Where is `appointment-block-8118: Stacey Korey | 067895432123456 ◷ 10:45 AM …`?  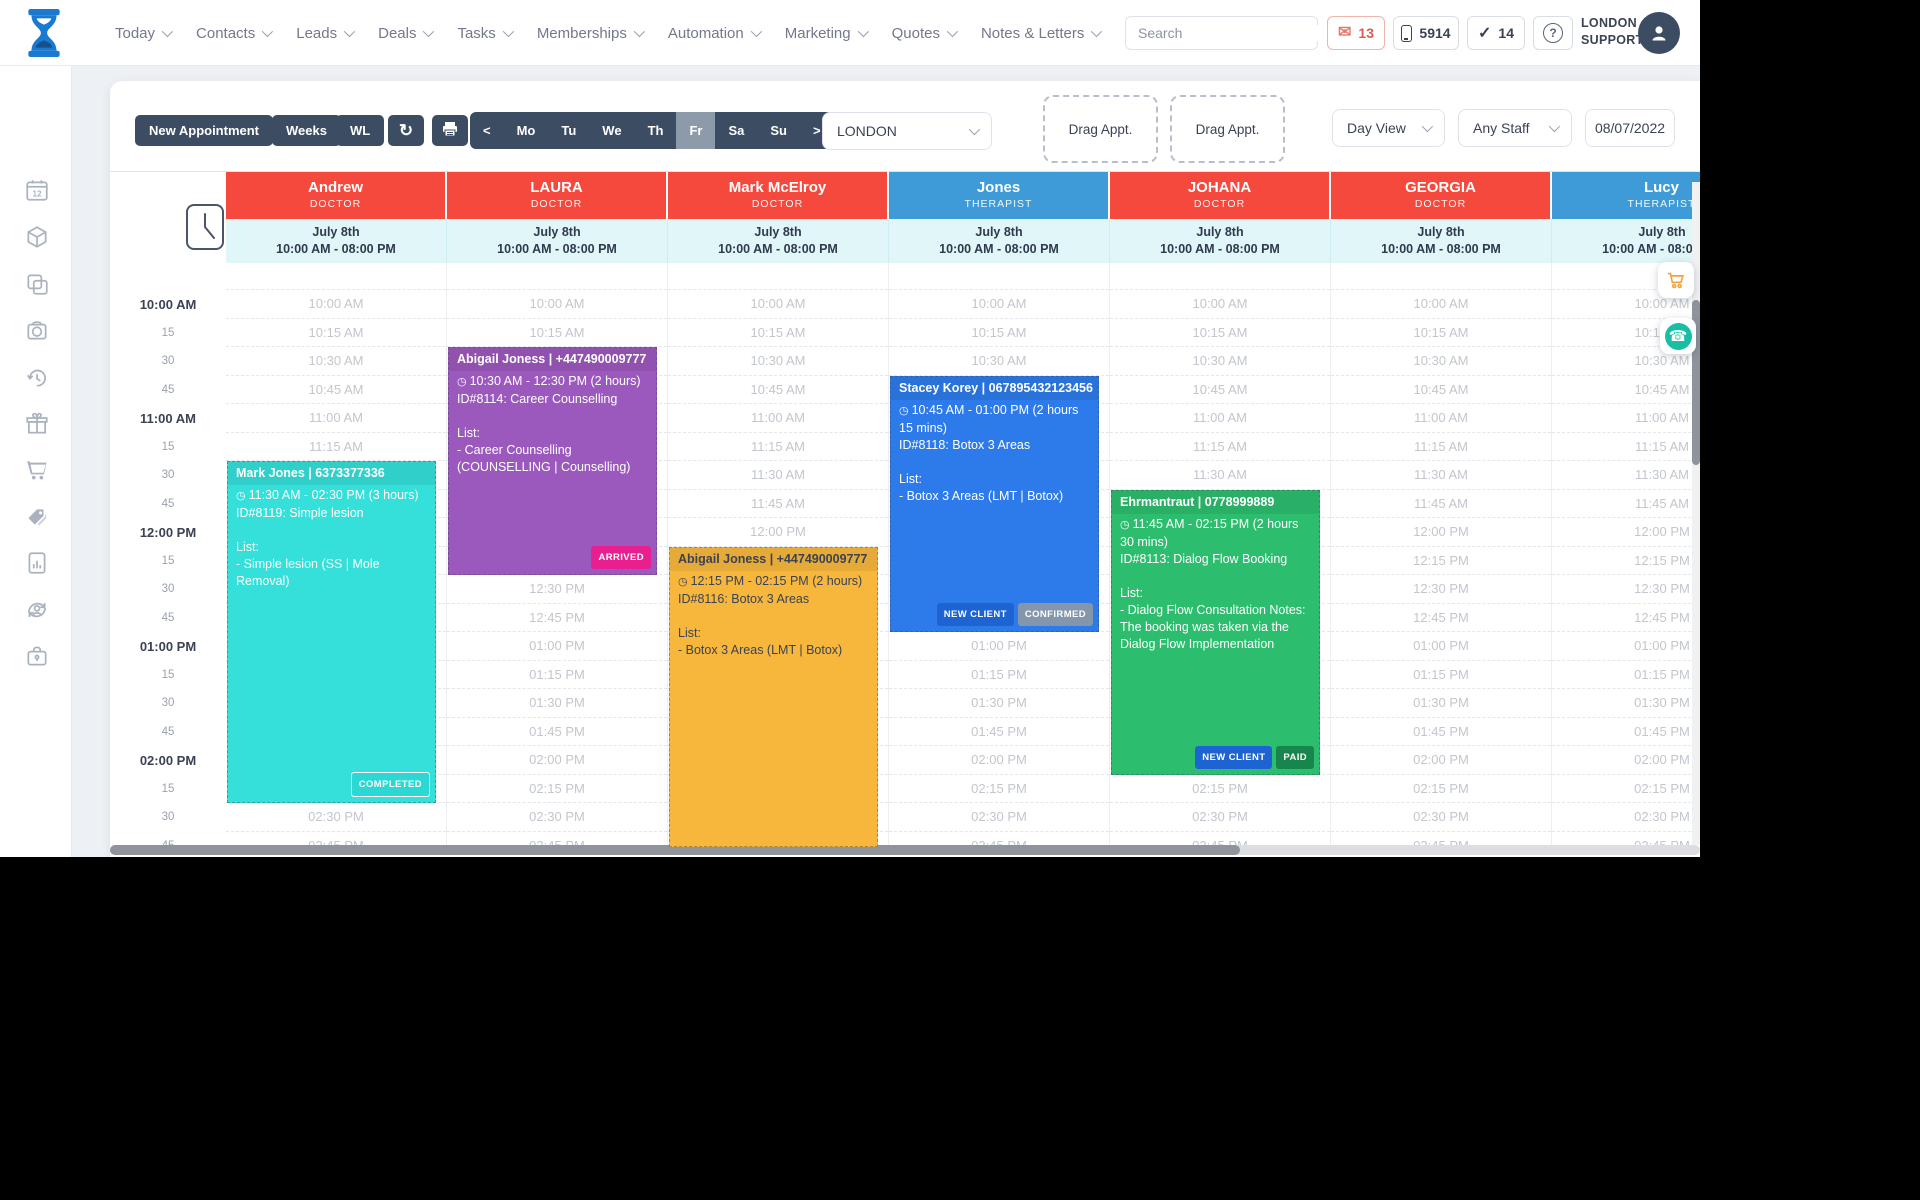
appointment-block-8118: Stacey Korey | 067895432123456 ◷ 10:45 AM … is located at coordinates (994, 503).